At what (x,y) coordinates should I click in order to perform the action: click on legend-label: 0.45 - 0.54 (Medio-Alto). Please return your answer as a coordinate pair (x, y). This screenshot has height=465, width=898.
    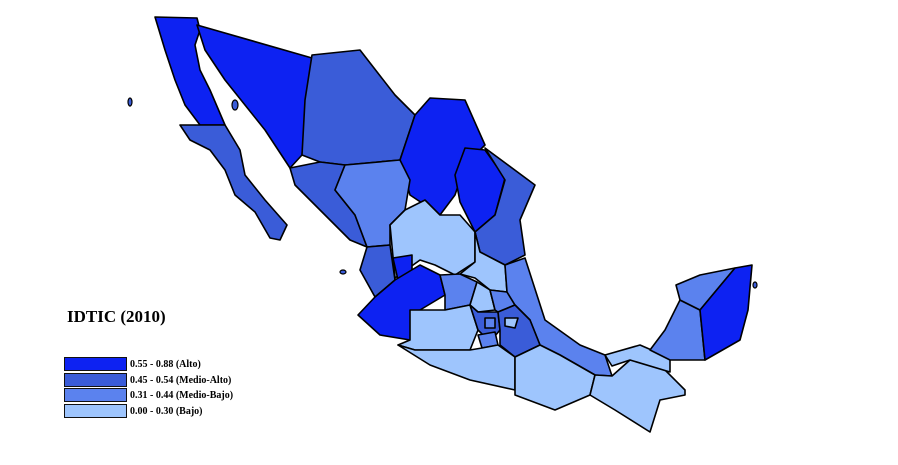
    Looking at the image, I should click on (181, 380).